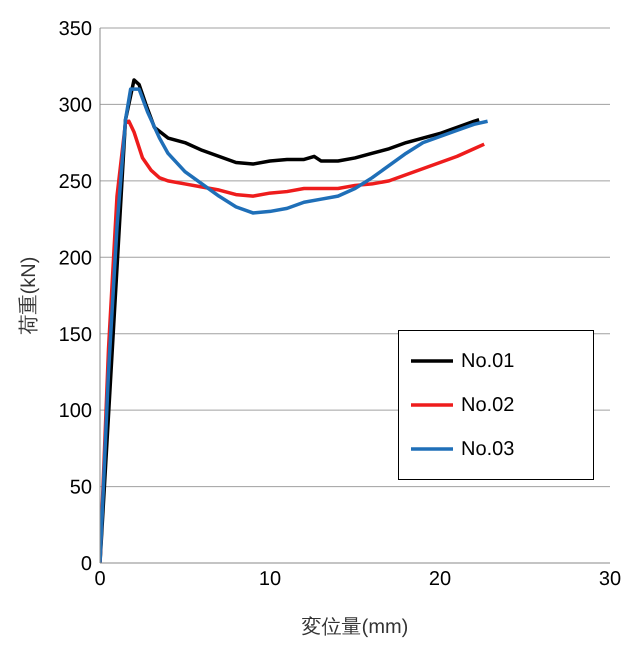 The width and height of the screenshot is (629, 653). What do you see at coordinates (75, 335) in the screenshot?
I see `y-tick-label: 150` at bounding box center [75, 335].